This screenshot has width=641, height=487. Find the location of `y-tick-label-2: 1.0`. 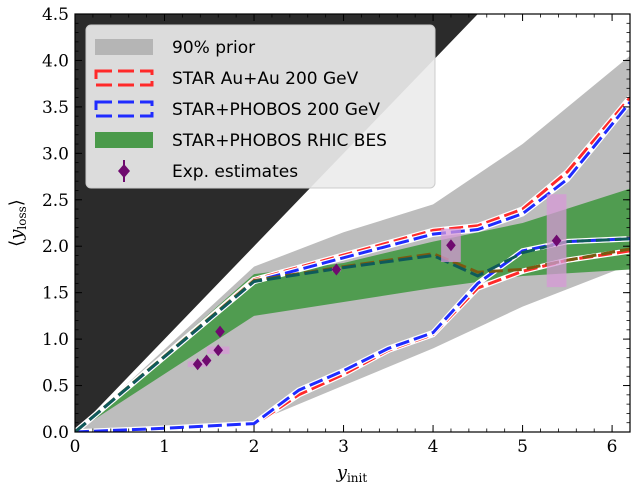

y-tick-label-2: 1.0 is located at coordinates (55, 340).